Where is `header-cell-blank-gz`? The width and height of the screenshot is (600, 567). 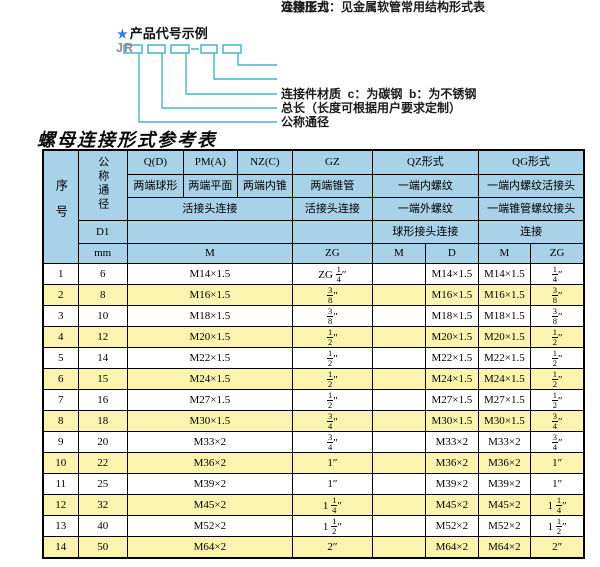
header-cell-blank-gz is located at coordinates (332, 232).